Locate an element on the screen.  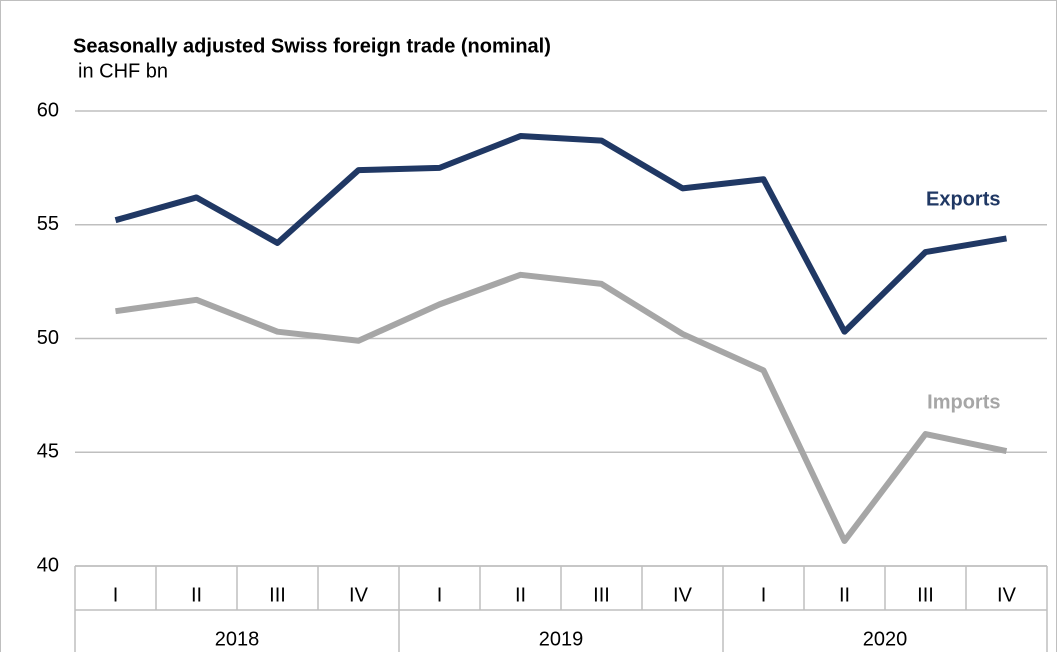
y-tick-label: 40 is located at coordinates (48, 565).